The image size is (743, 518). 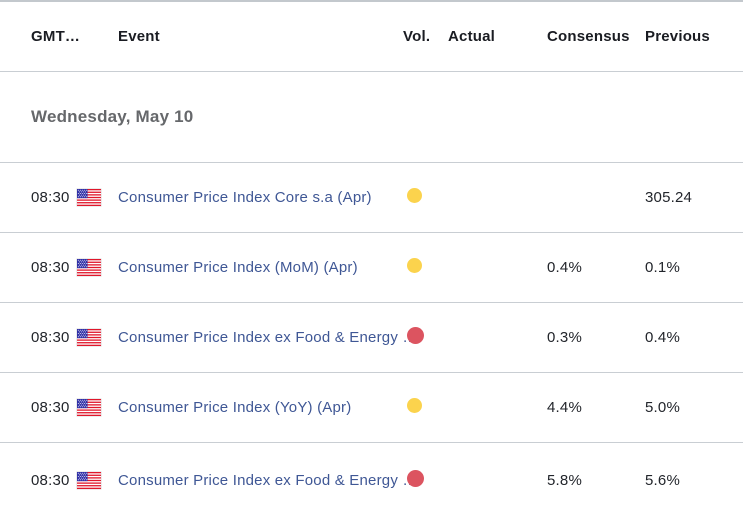 I want to click on previous-value: 305.24, so click(x=669, y=197).